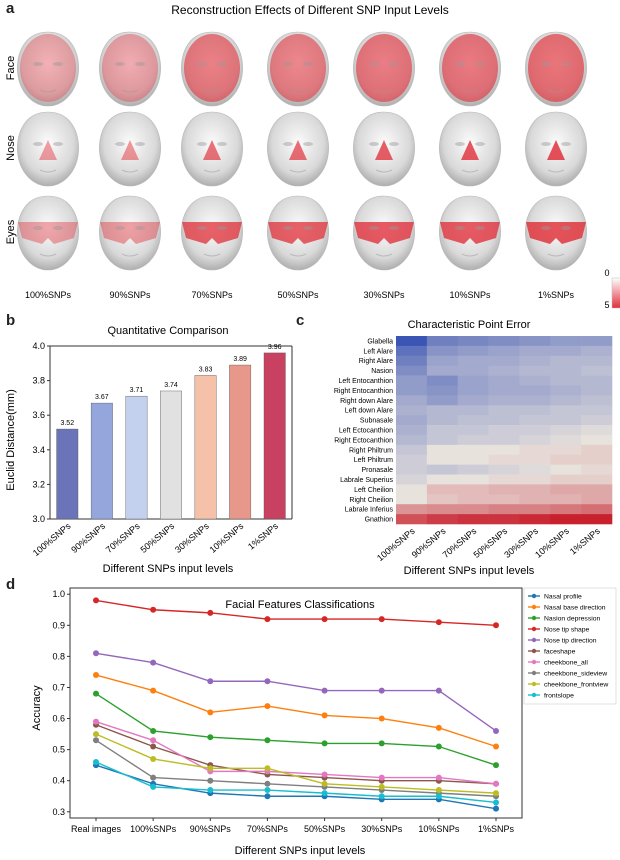 The image size is (620, 860). What do you see at coordinates (384, 233) in the screenshot?
I see `face-eyes-30pctsnps` at bounding box center [384, 233].